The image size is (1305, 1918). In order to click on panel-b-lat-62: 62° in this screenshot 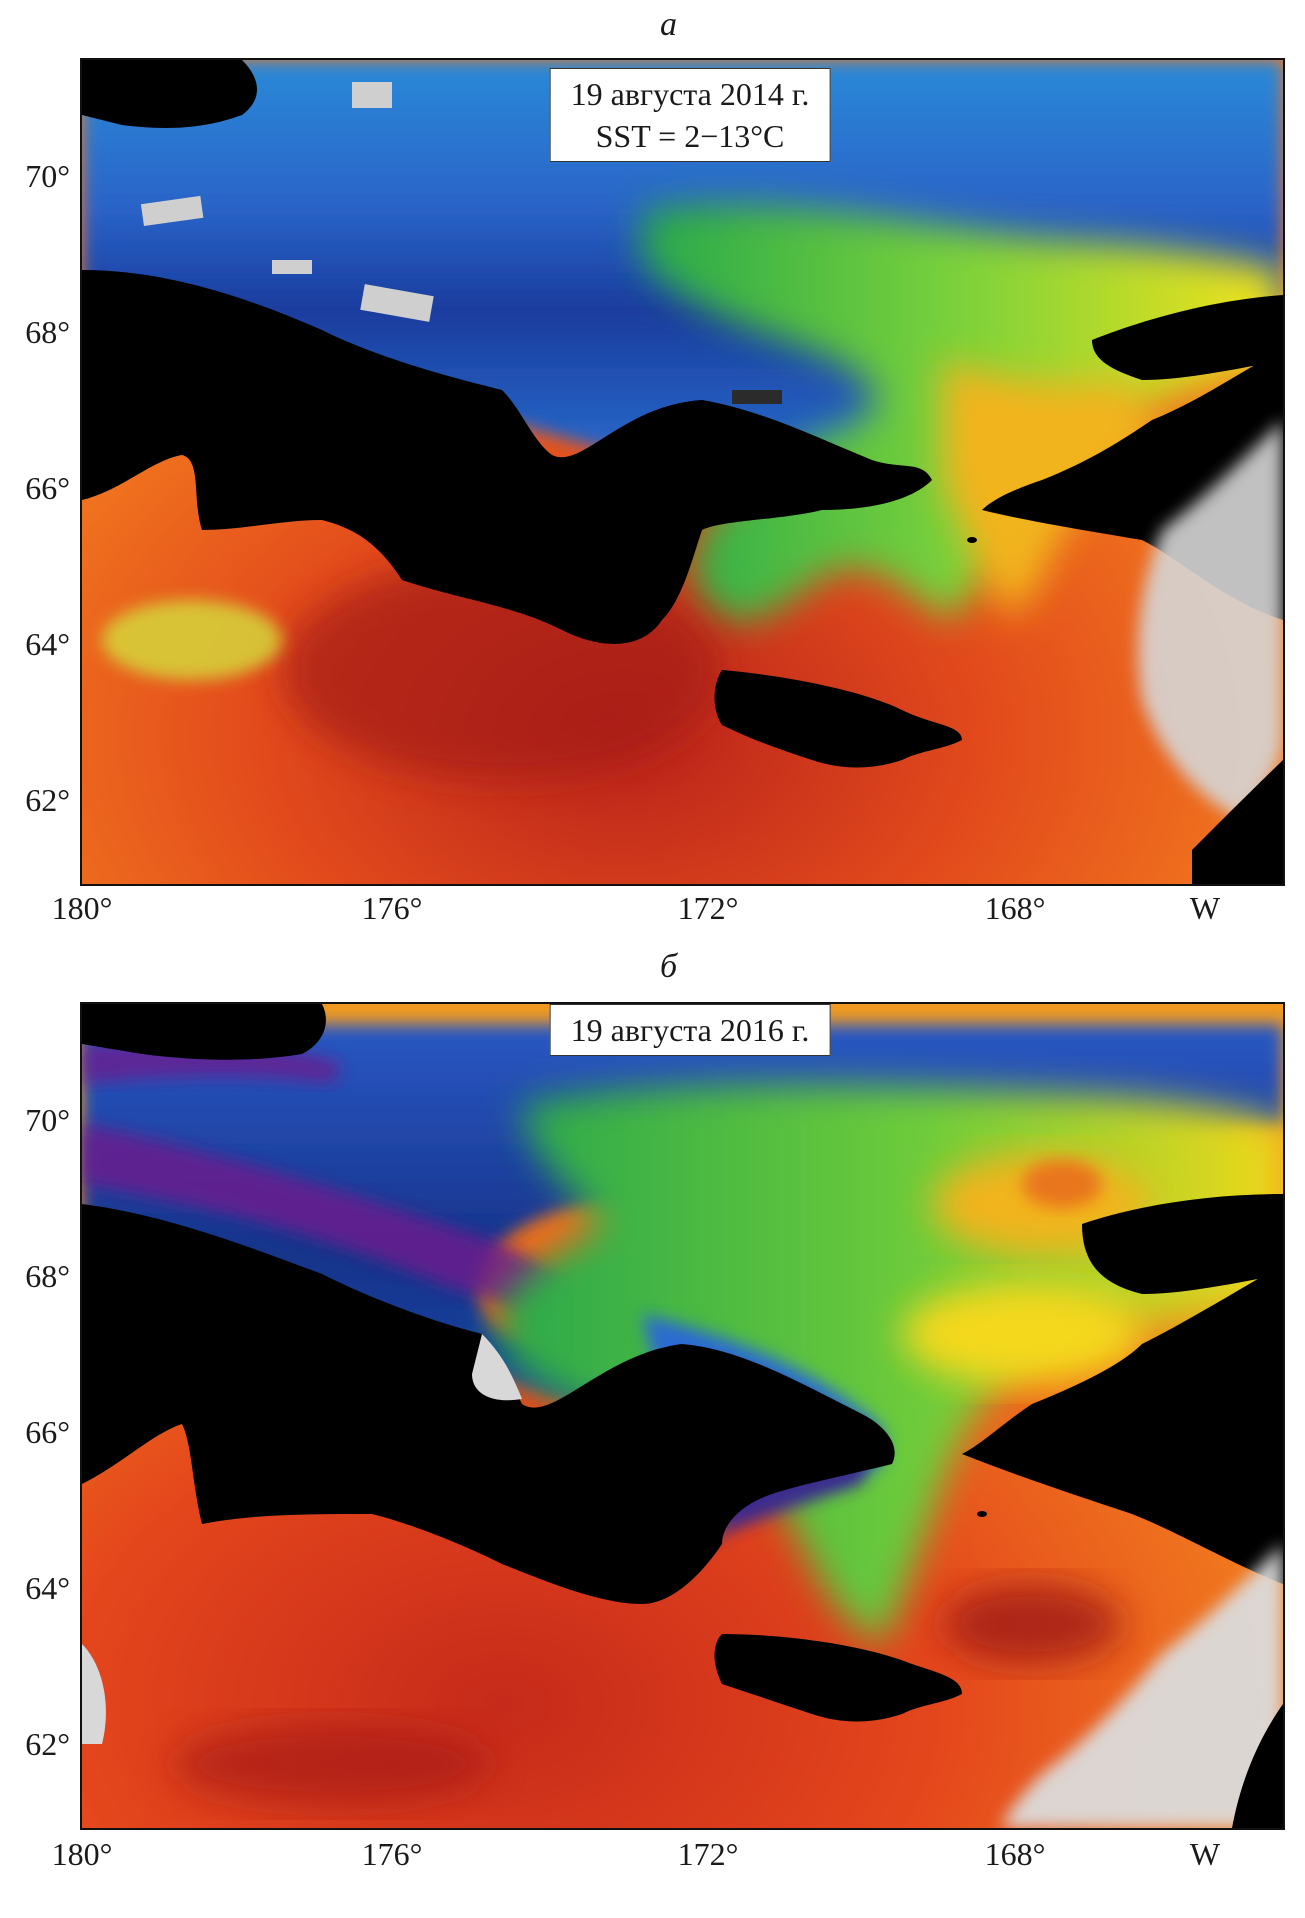, I will do `click(47, 1744)`.